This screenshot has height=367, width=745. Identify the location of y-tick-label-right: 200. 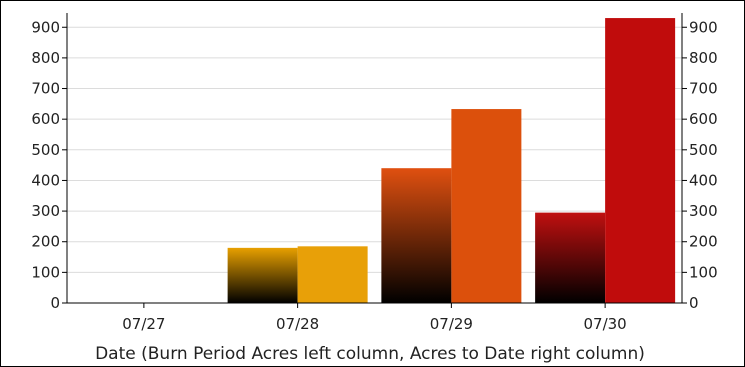
(703, 242).